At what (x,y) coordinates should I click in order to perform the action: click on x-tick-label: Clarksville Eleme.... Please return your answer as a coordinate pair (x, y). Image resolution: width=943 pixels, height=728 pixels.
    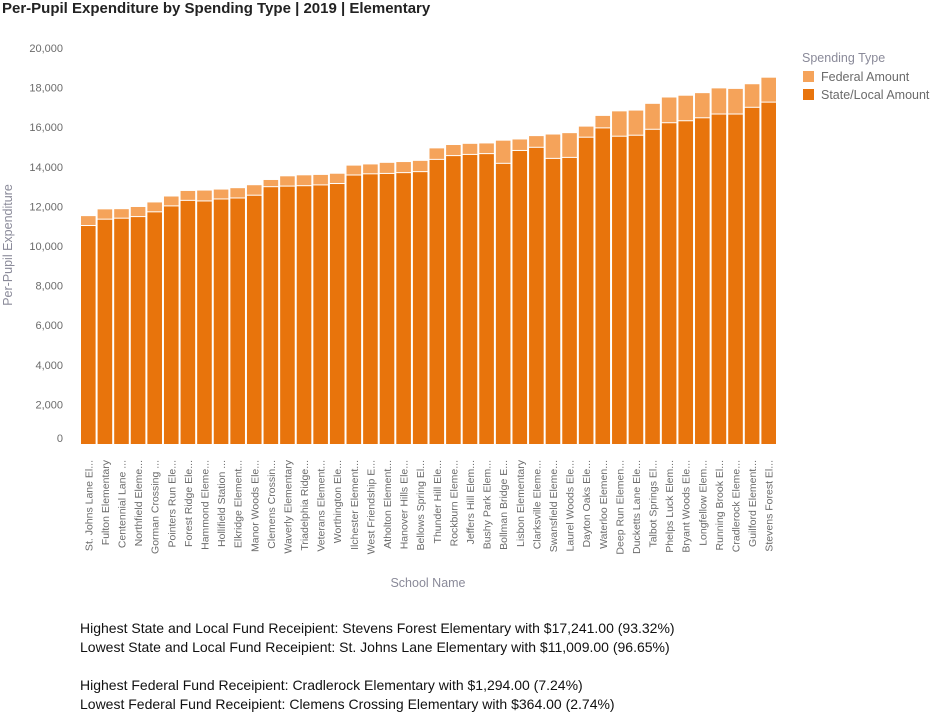
    Looking at the image, I should click on (537, 504).